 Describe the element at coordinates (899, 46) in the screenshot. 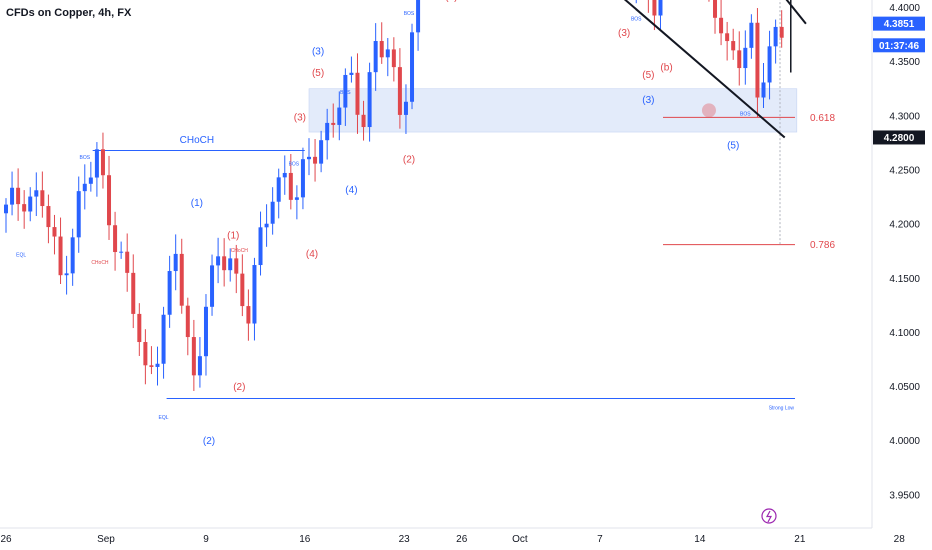

I see `price-badge-label: 01:37:46` at that location.